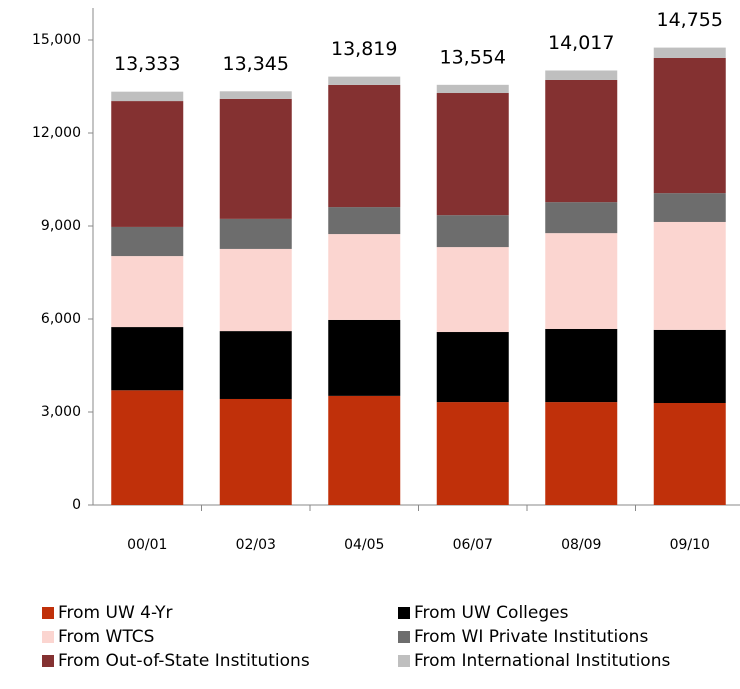  What do you see at coordinates (56, 133) in the screenshot?
I see `y-tick-label: 12,000` at bounding box center [56, 133].